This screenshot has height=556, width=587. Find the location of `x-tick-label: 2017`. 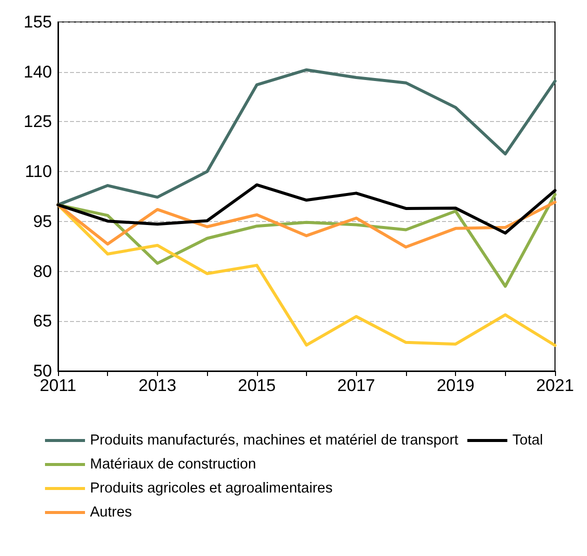

x-tick-label: 2017 is located at coordinates (356, 385).